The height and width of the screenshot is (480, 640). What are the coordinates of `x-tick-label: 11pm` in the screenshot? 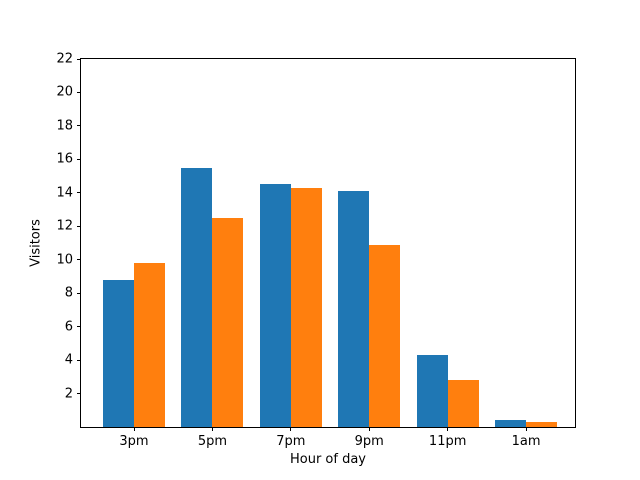 It's located at (447, 441).